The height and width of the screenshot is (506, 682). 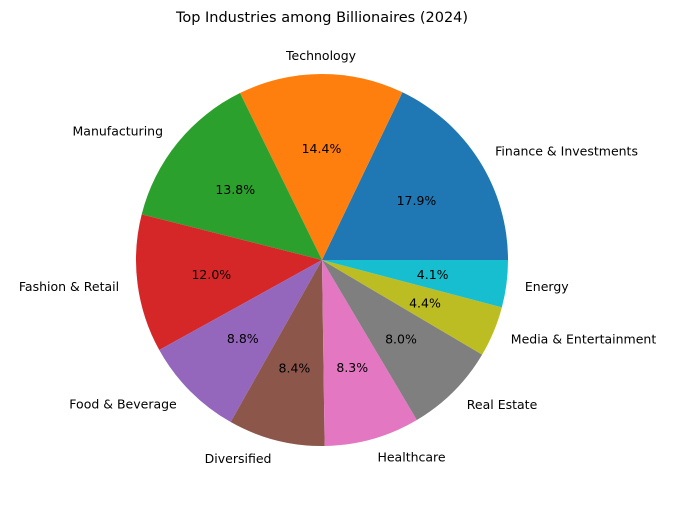 I want to click on category-label-technology: Technology, so click(x=321, y=55).